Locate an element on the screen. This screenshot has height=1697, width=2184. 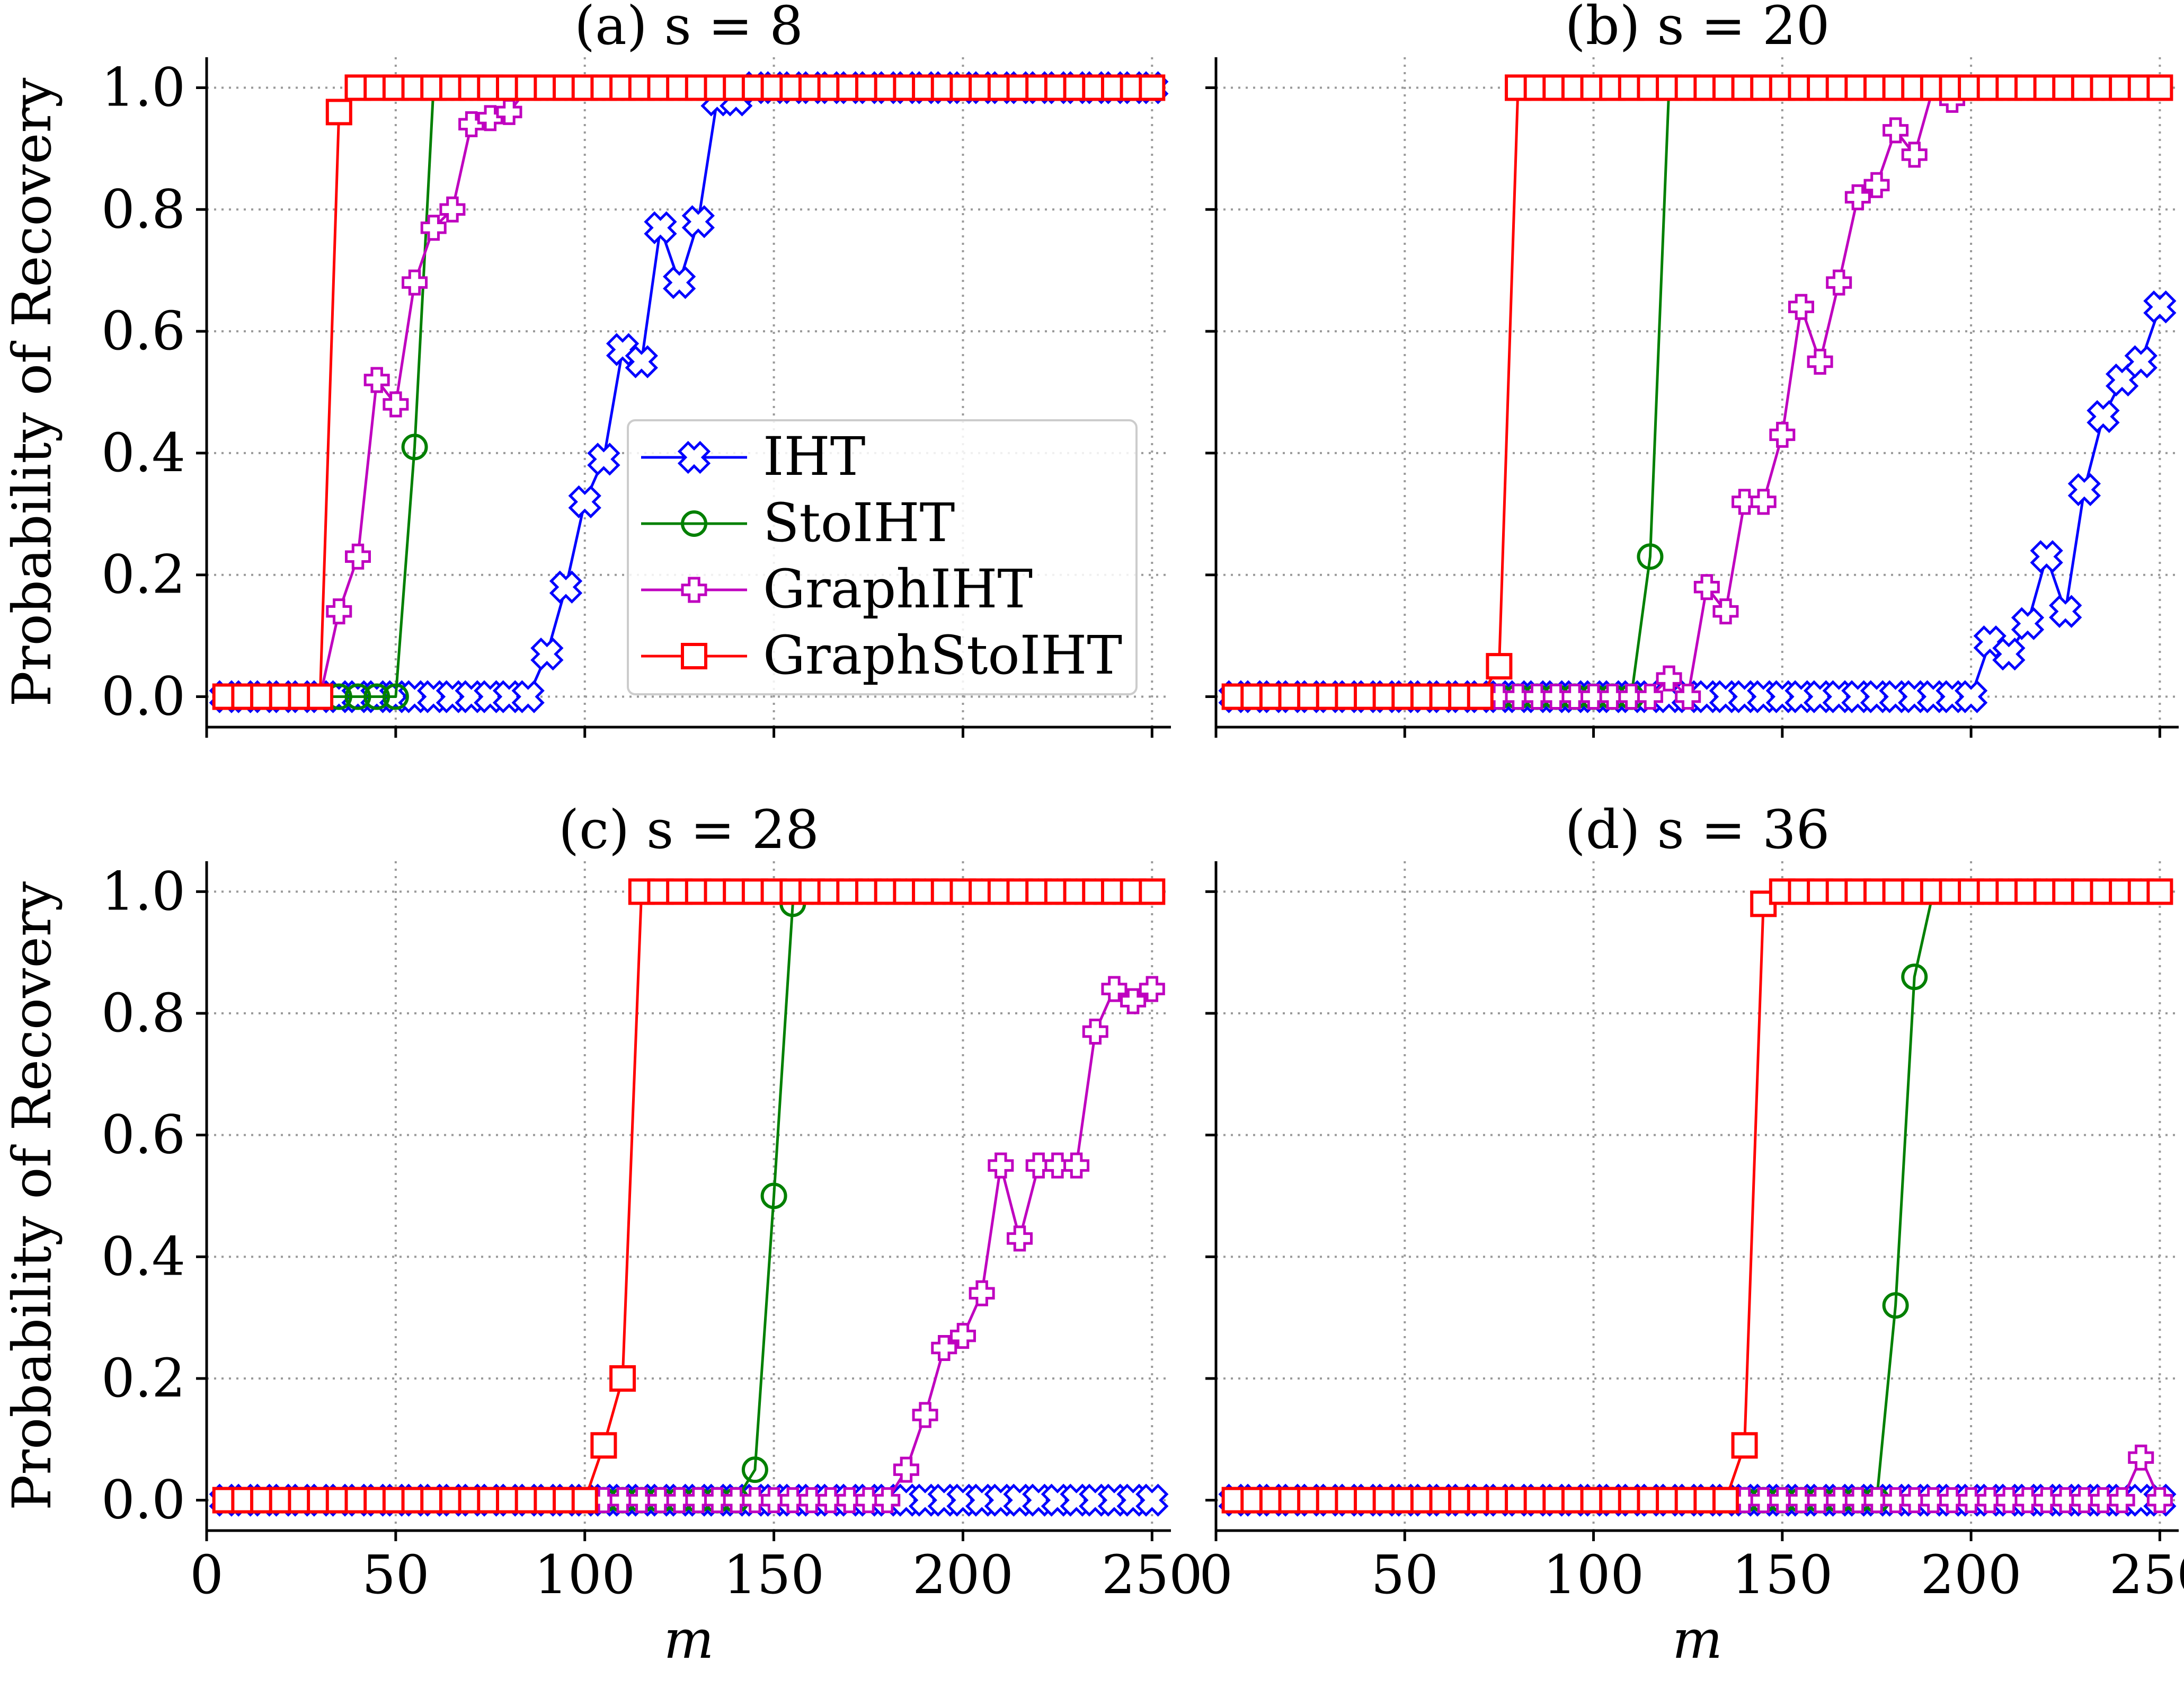
panel-title: (b) s = 20 is located at coordinates (1697, 28).